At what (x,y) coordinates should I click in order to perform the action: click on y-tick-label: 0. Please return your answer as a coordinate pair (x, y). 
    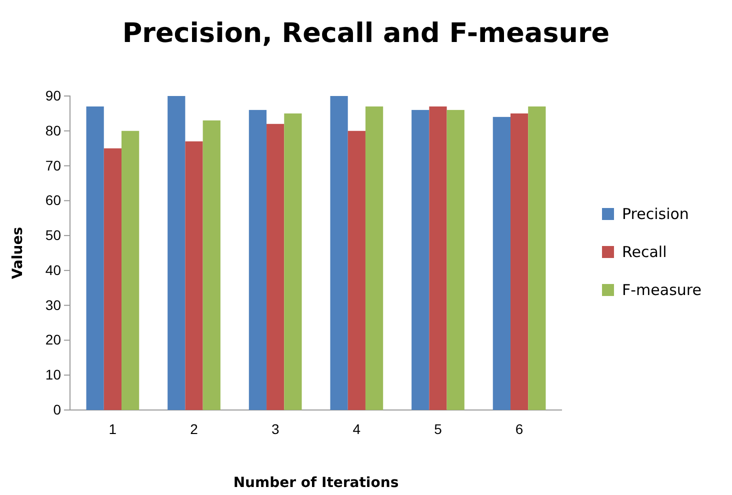
    Looking at the image, I should click on (57, 409).